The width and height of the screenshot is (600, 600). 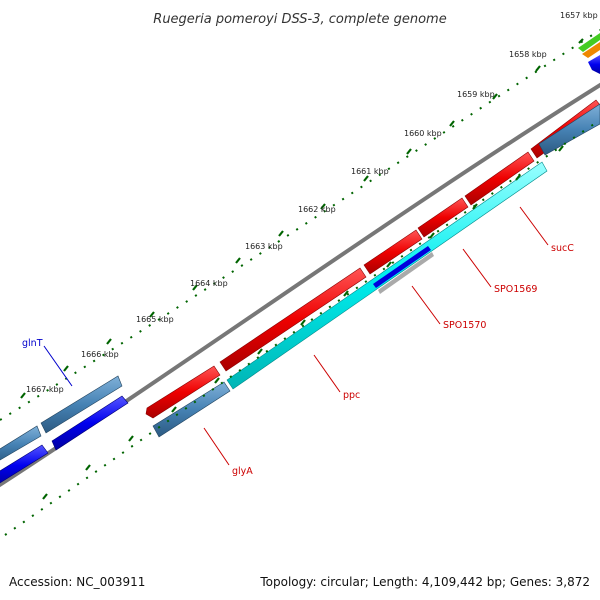 I want to click on edge-features, so click(x=589, y=53).